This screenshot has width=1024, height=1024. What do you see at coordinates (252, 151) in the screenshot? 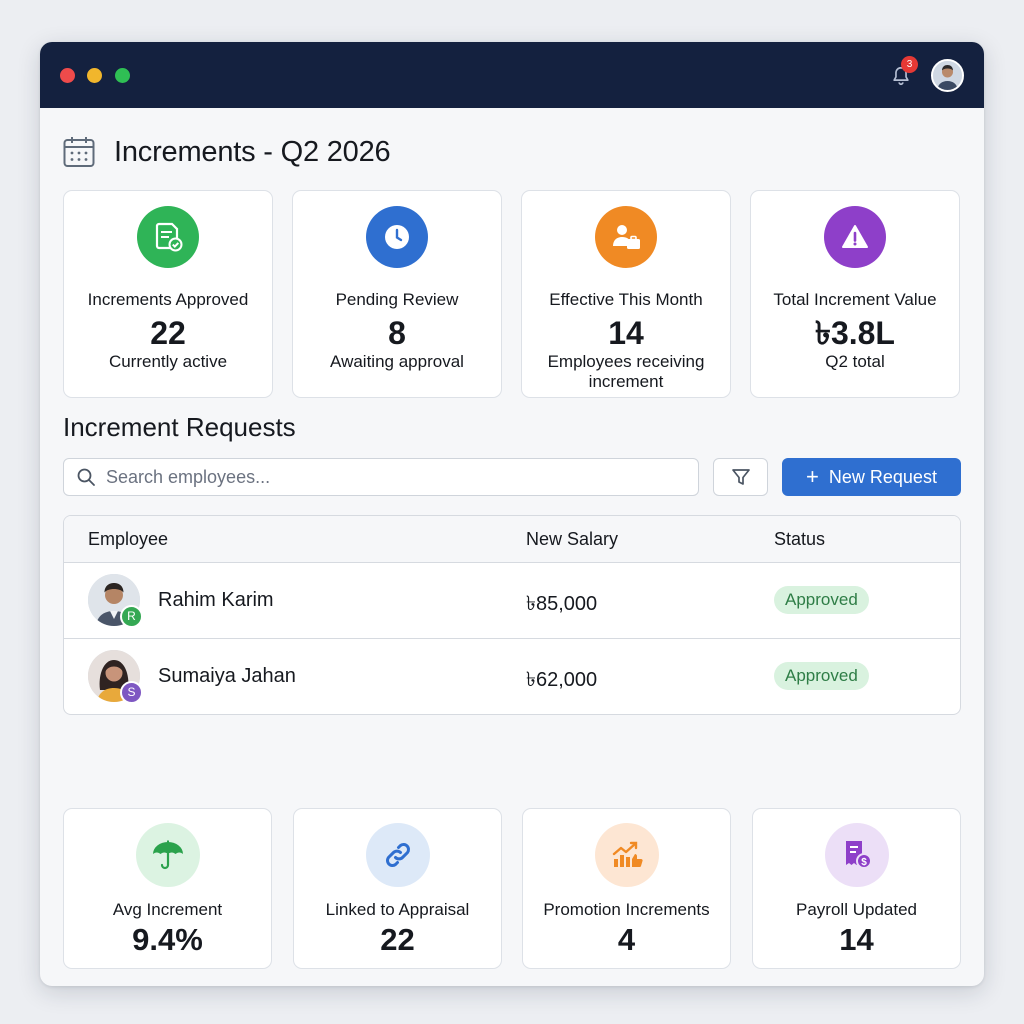
I see `page-title: Increments - Q2 2026` at bounding box center [252, 151].